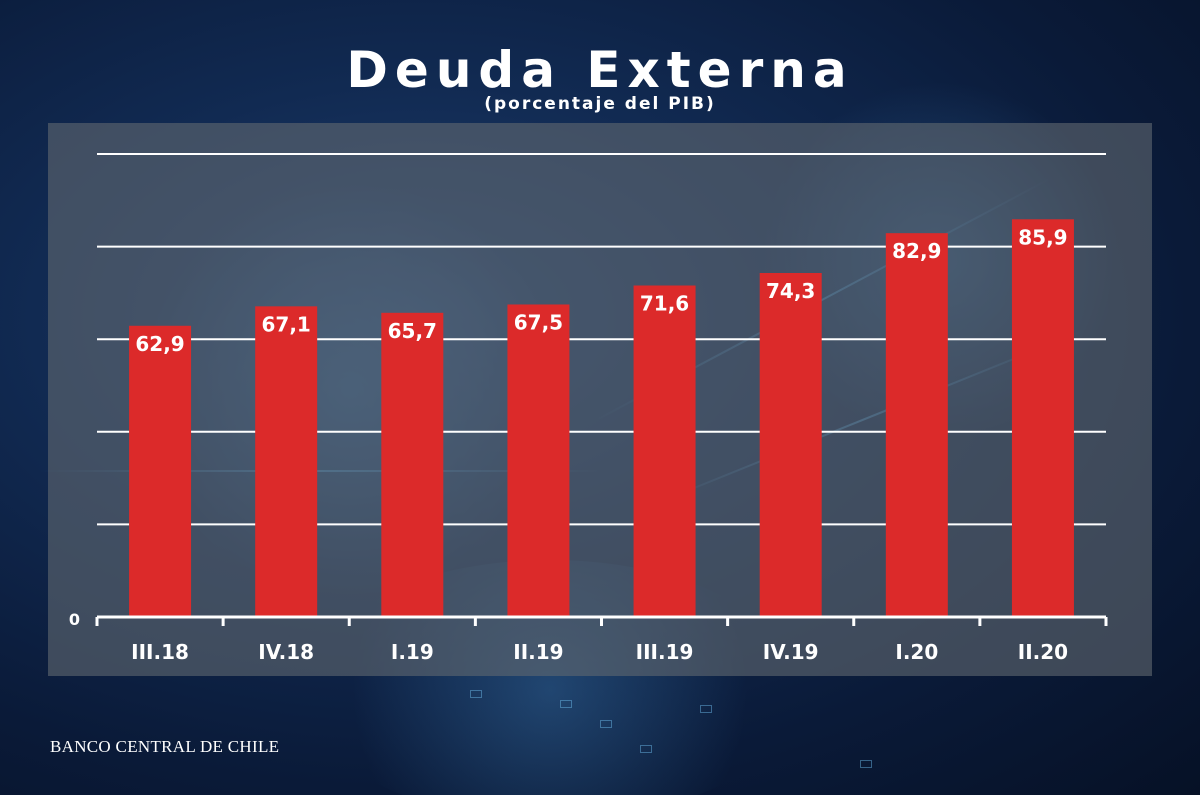  What do you see at coordinates (664, 303) in the screenshot?
I see `bar-value-label: 71,6` at bounding box center [664, 303].